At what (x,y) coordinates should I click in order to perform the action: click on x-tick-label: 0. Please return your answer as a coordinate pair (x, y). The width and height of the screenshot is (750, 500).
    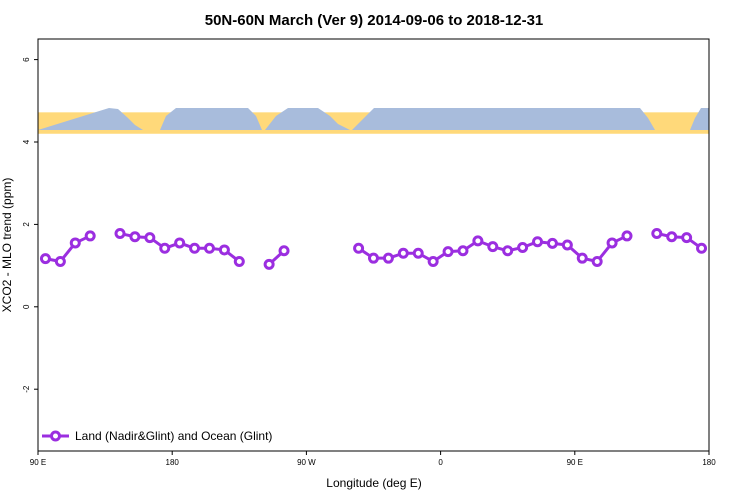
    Looking at the image, I should click on (440, 462).